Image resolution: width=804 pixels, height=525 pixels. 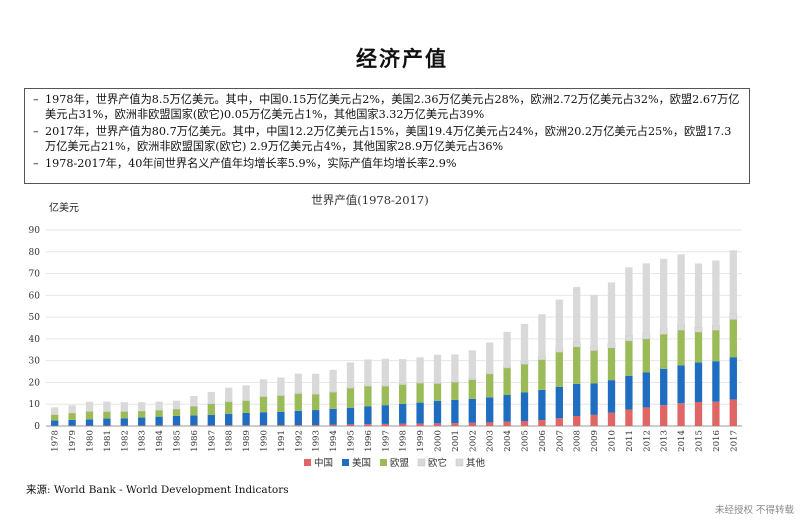 I want to click on bar-segment-中国-2013, so click(x=664, y=415).